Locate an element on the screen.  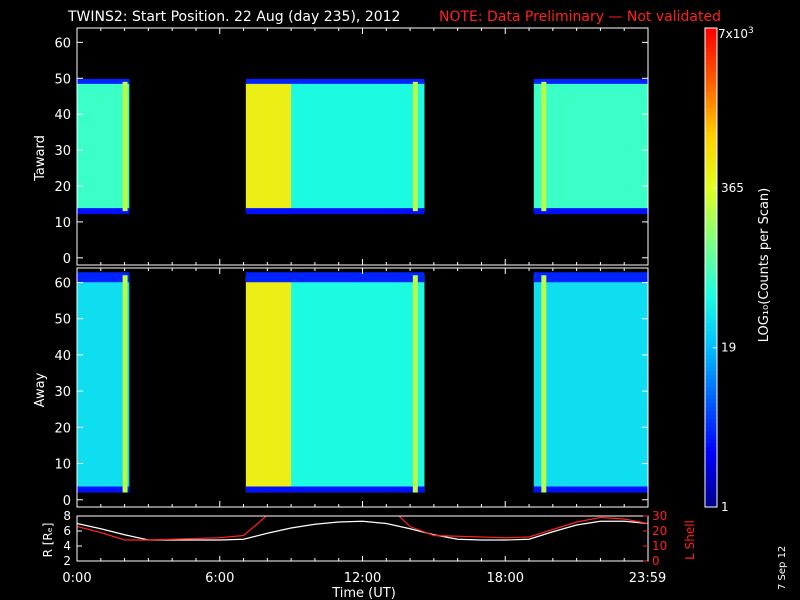
r-tick-label: 8 is located at coordinates (67, 516).